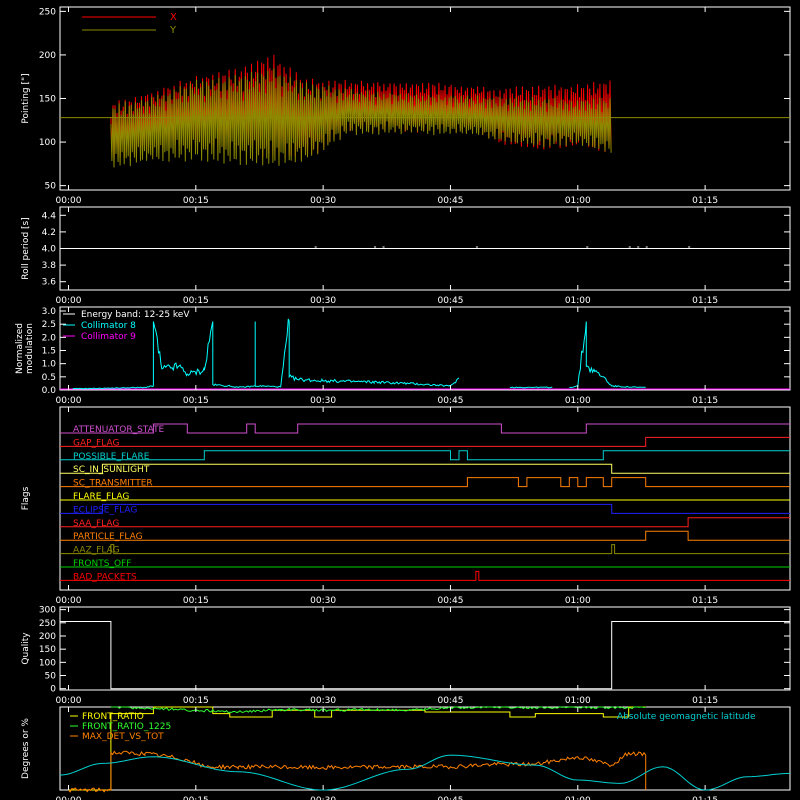 The image size is (800, 800). What do you see at coordinates (173, 17) in the screenshot?
I see `legend-label-x: X` at bounding box center [173, 17].